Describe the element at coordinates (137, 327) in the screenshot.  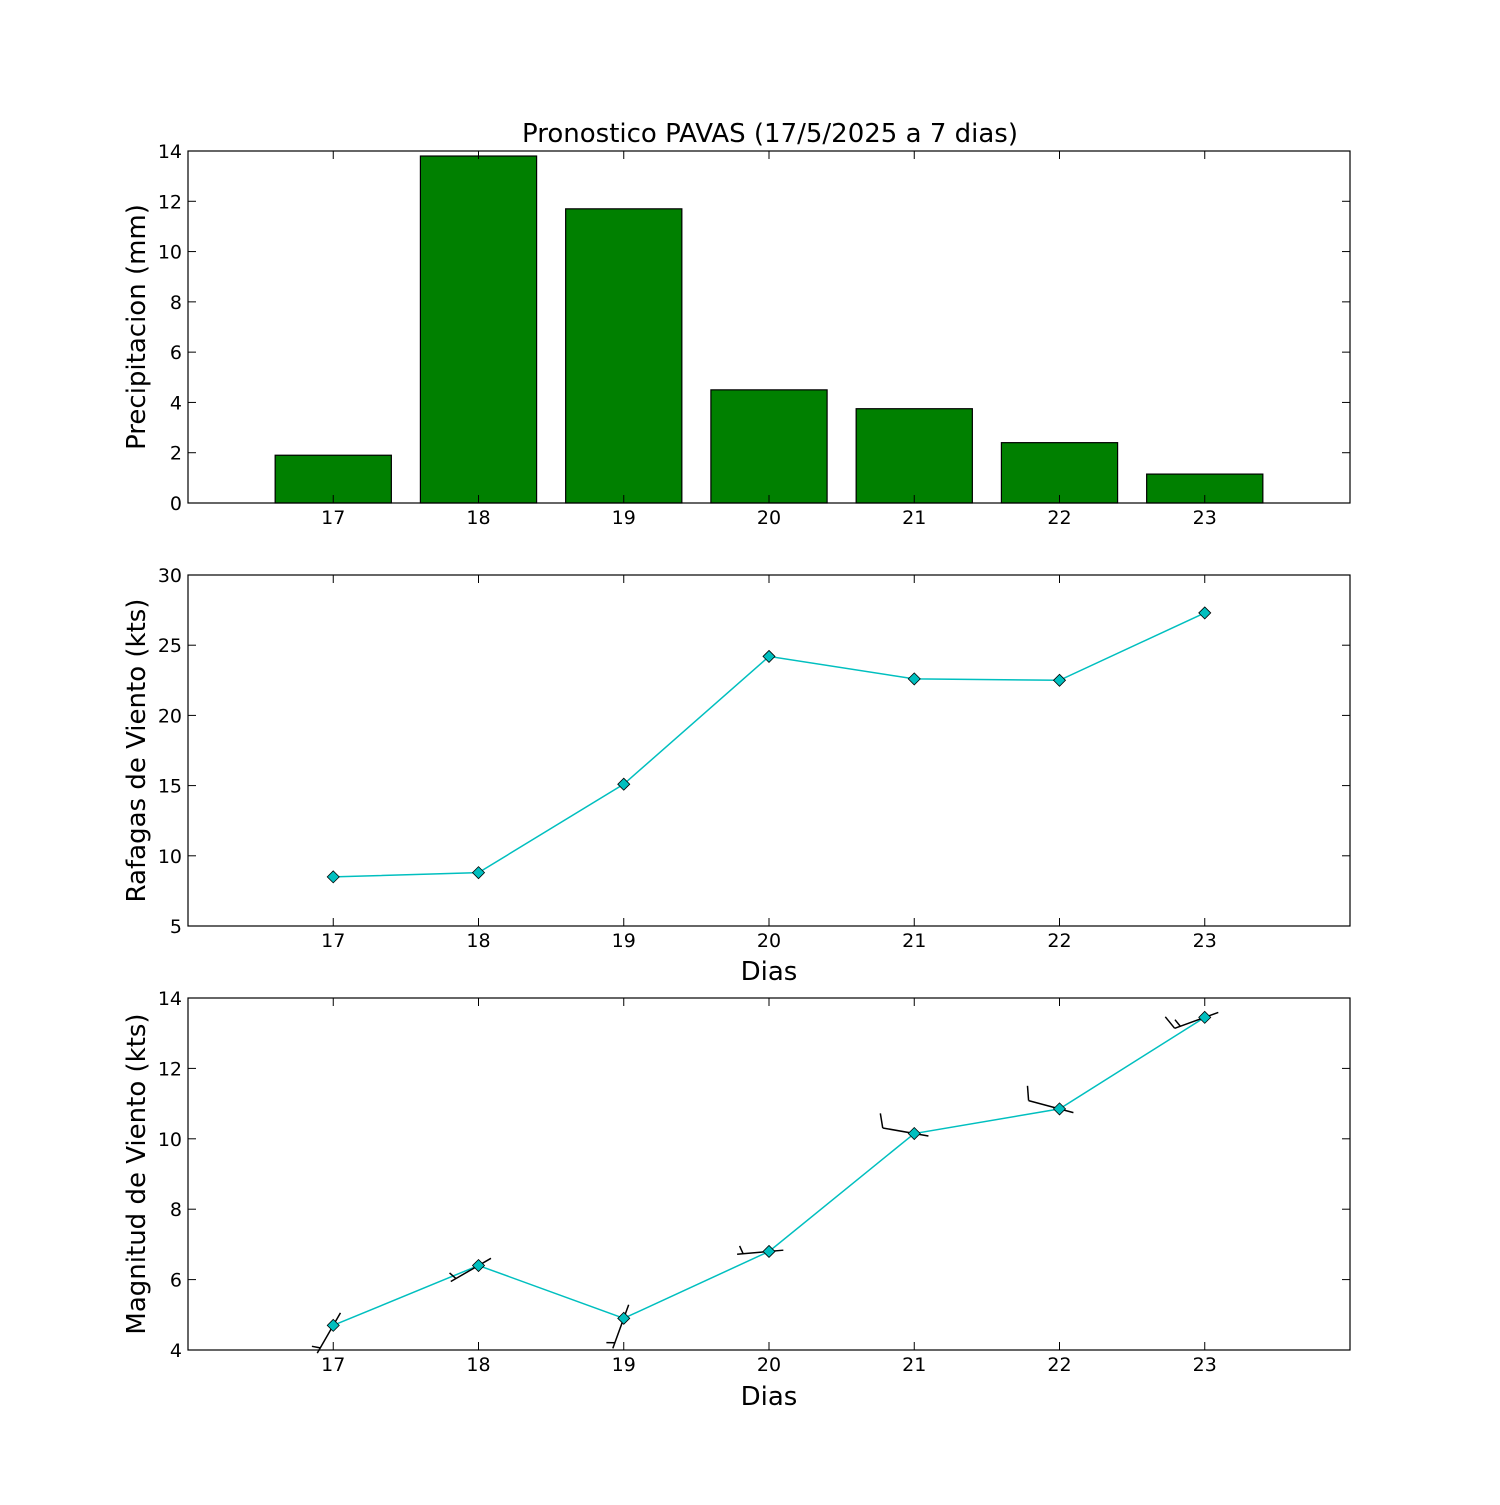
I see `y-axis-label: Precipitacion (mm)` at that location.